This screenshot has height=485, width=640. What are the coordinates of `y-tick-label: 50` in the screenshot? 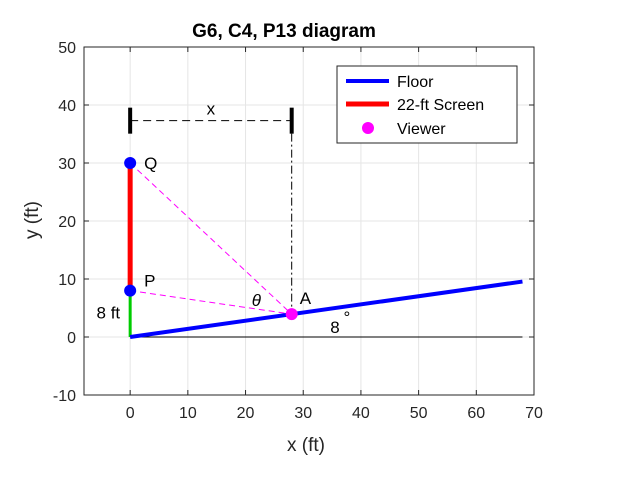 It's located at (67, 48).